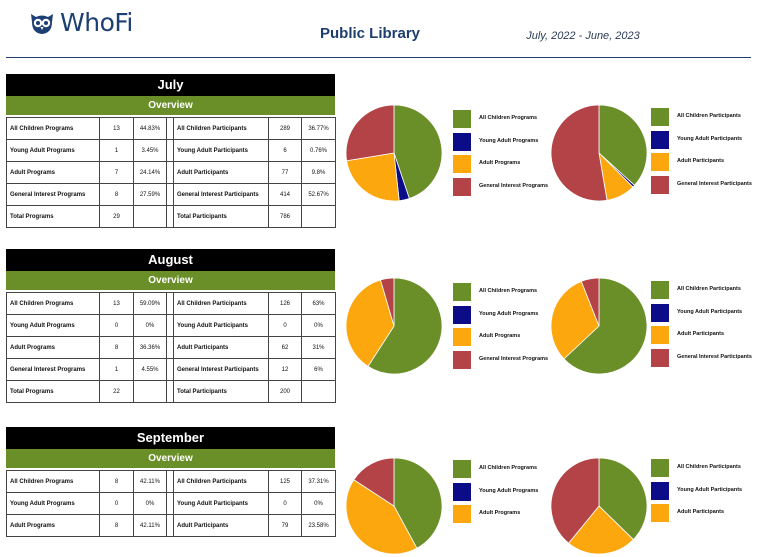 This screenshot has width=768, height=557. I want to click on participant-count: 126, so click(285, 303).